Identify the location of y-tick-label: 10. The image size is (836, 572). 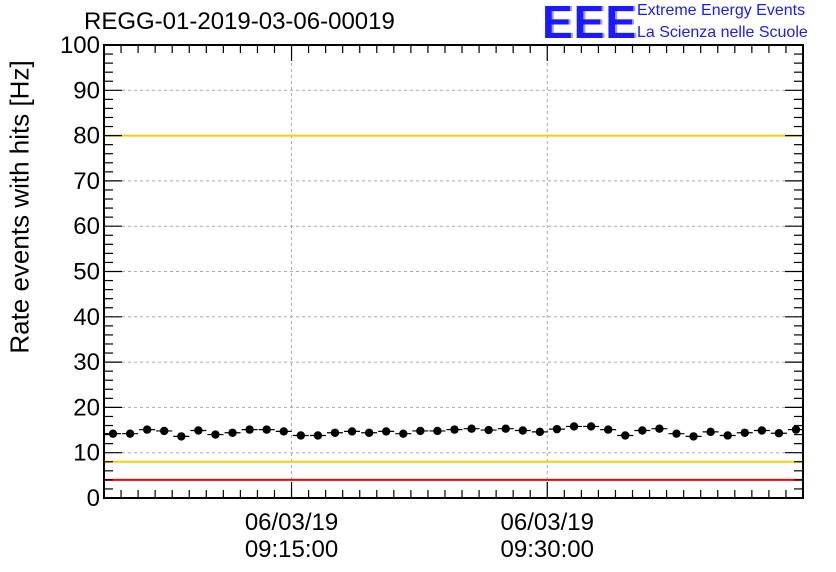
(86, 453).